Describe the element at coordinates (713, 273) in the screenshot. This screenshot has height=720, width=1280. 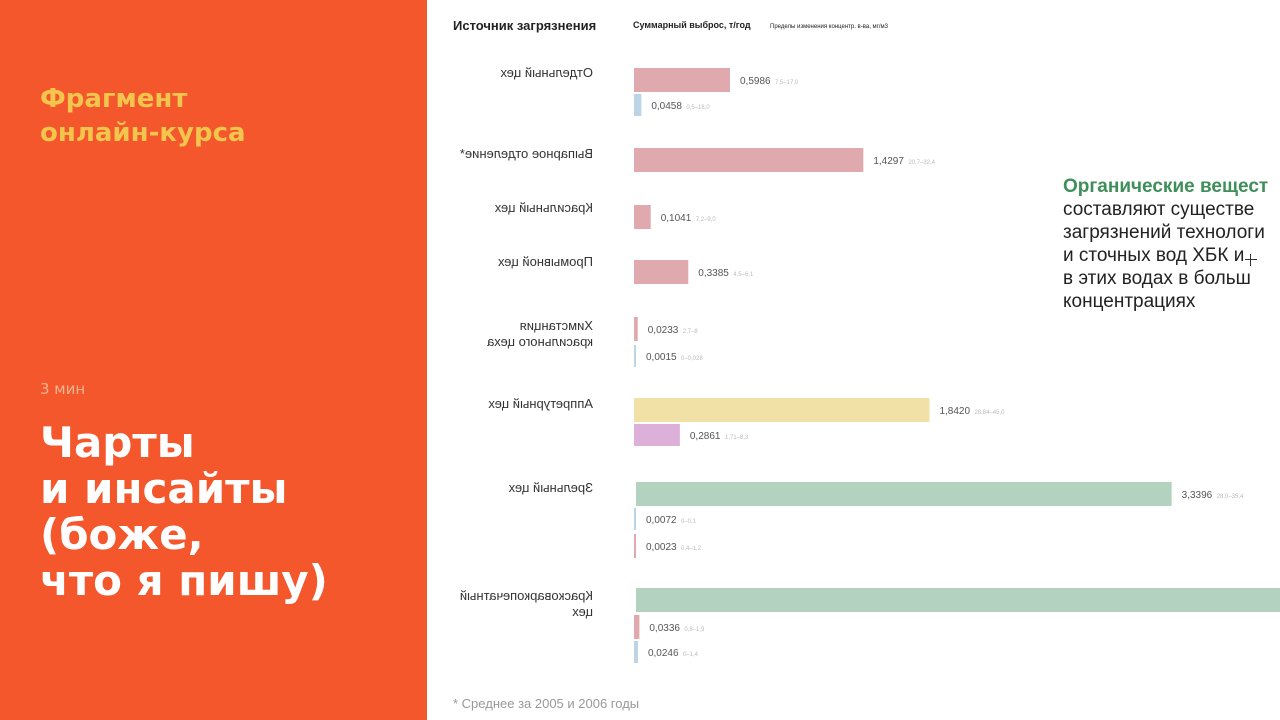
I see `value-label: 0,3385` at that location.